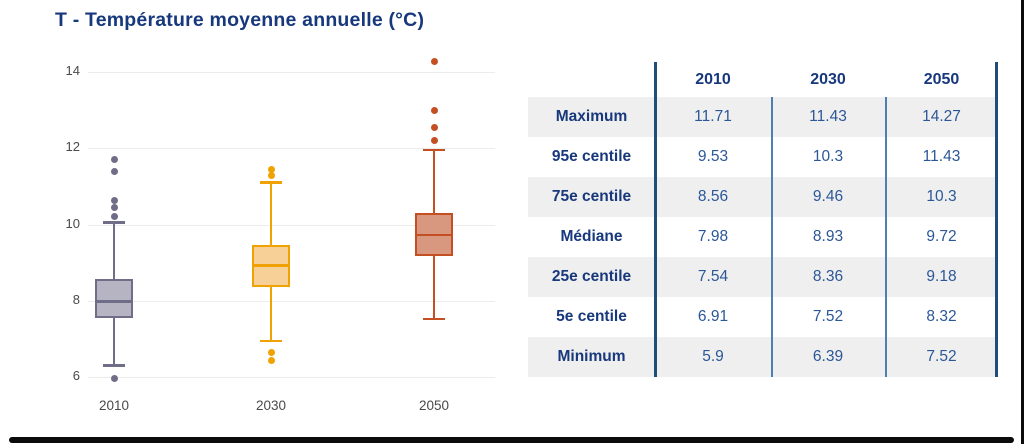 This screenshot has height=444, width=1024. I want to click on x-tick-label: 2030, so click(271, 405).